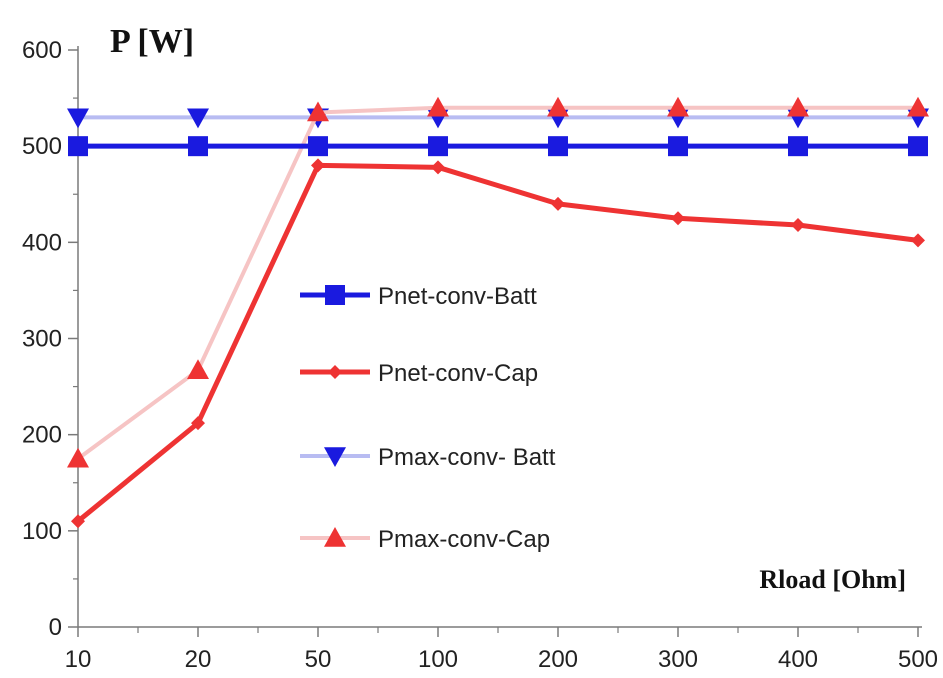 This screenshot has height=678, width=943. Describe the element at coordinates (467, 457) in the screenshot. I see `legend-label: Pmax-conv- Batt` at that location.